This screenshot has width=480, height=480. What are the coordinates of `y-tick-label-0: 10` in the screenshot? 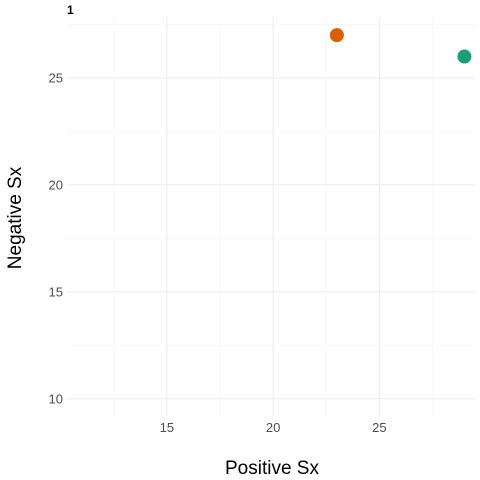 It's located at (56, 398).